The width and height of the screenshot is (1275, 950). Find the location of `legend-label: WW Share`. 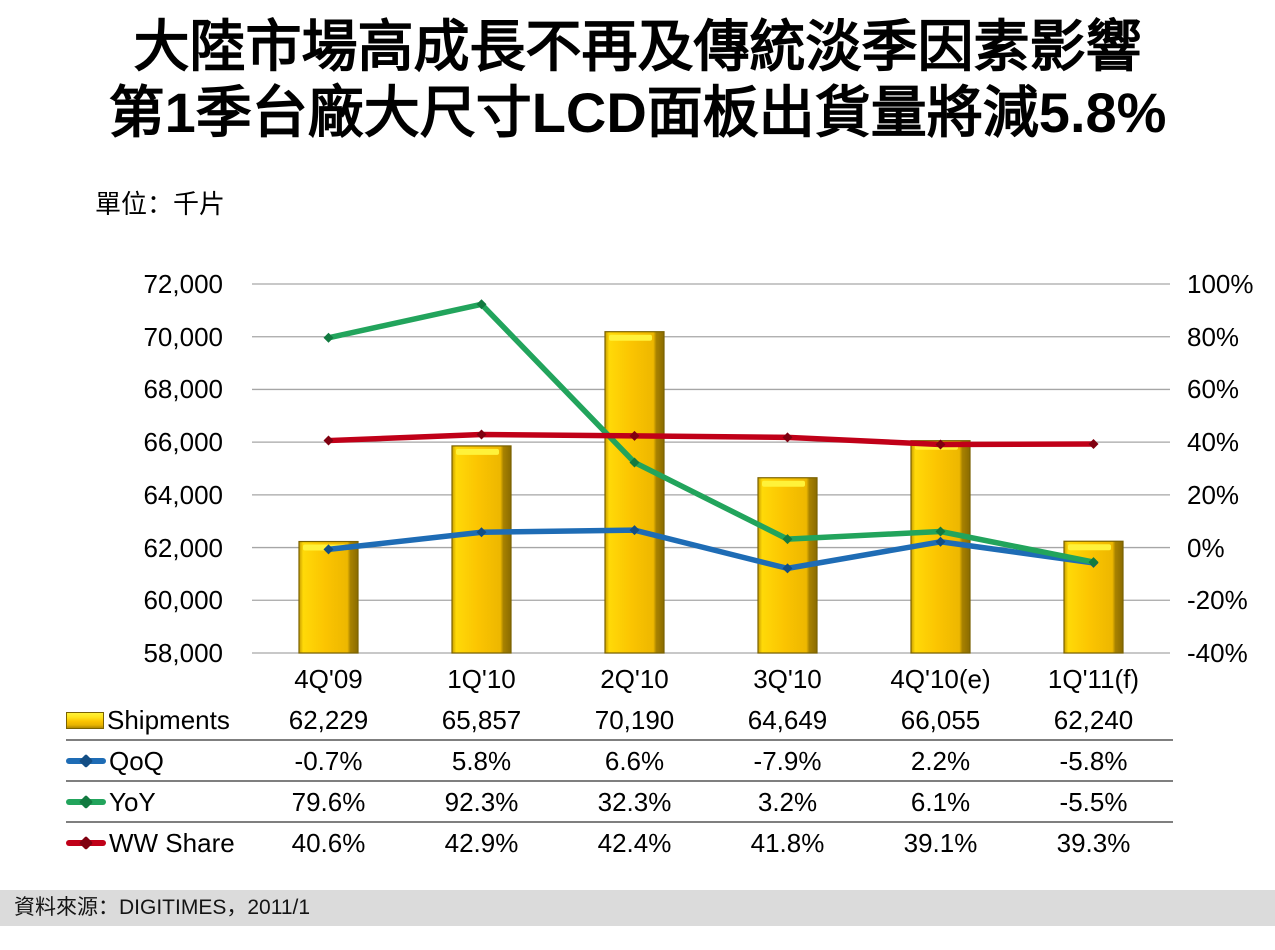

legend-label: WW Share is located at coordinates (172, 842).